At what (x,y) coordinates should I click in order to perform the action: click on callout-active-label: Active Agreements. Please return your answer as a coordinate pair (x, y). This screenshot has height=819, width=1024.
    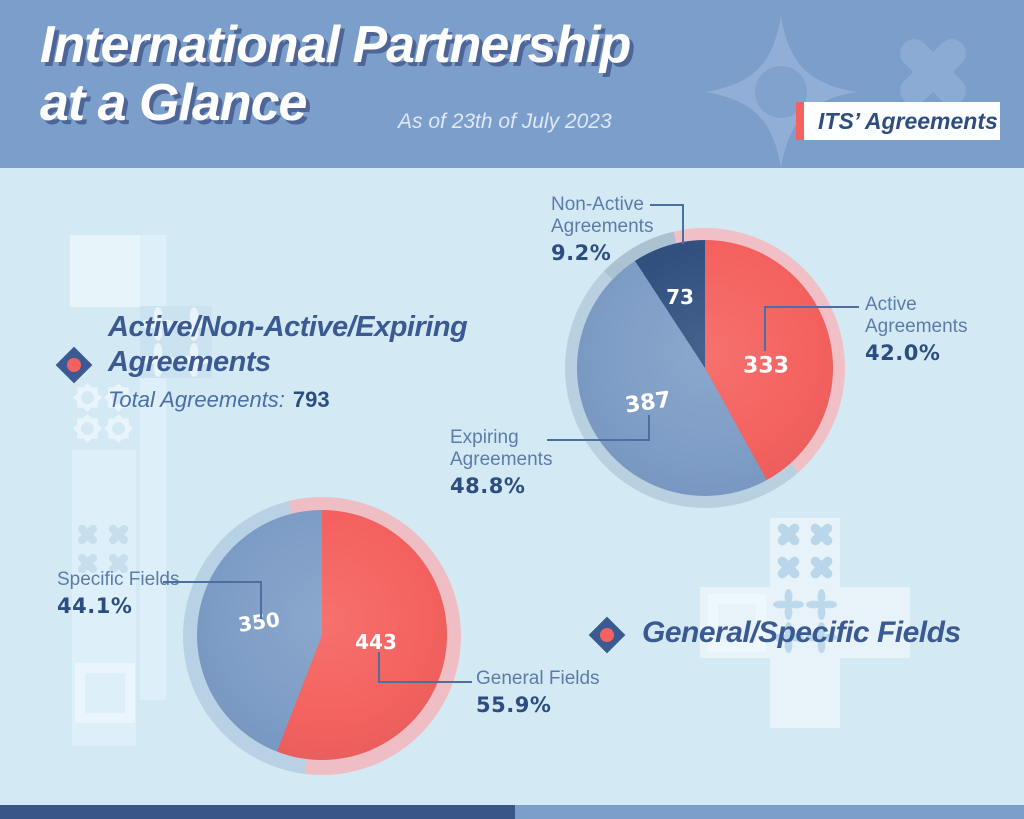
    Looking at the image, I should click on (916, 315).